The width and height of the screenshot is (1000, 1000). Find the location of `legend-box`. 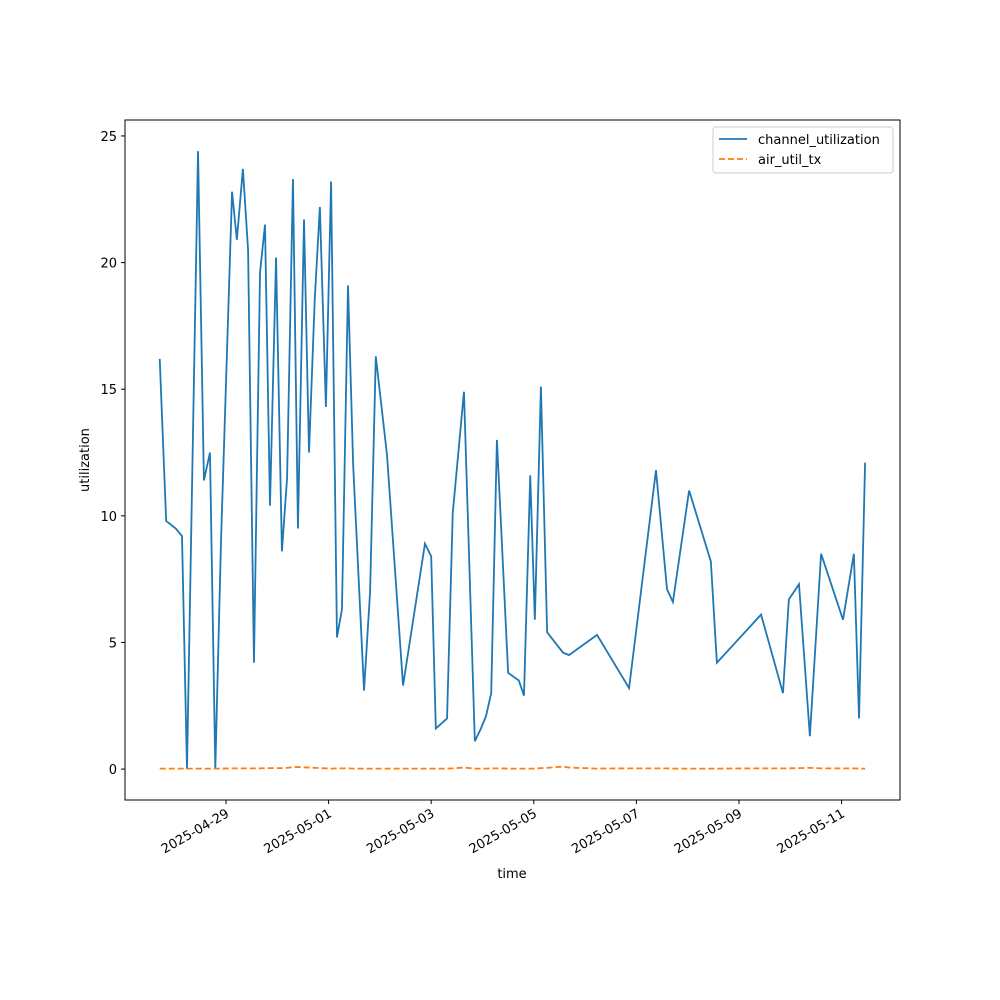

legend-box is located at coordinates (803, 150).